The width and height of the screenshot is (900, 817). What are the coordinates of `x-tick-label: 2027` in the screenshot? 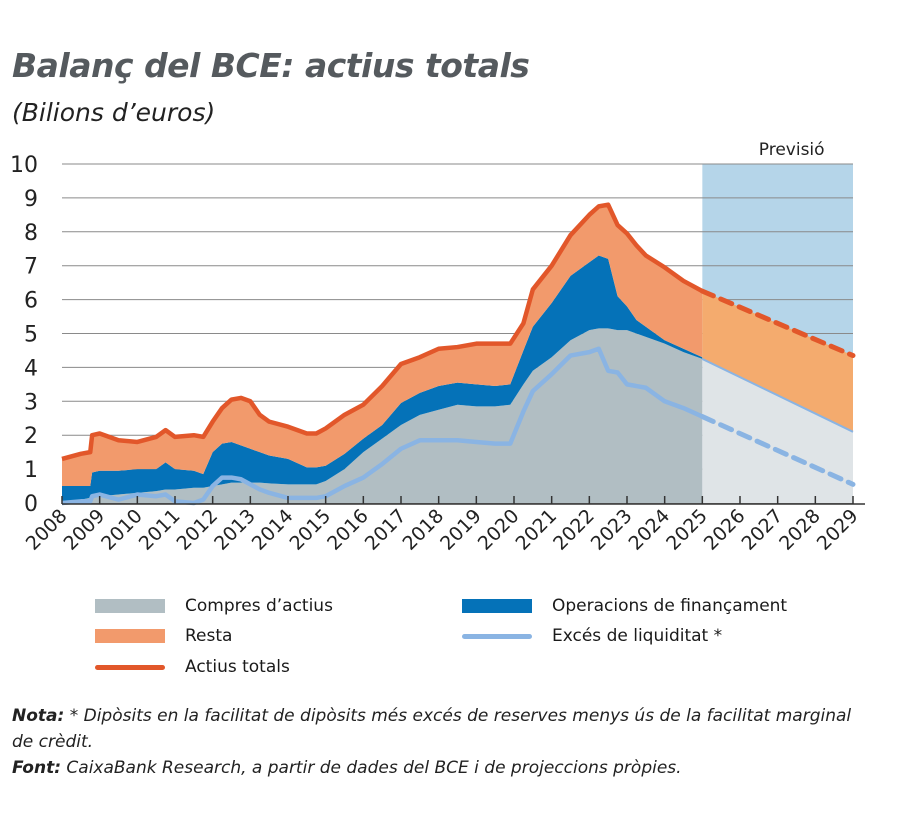 It's located at (762, 530).